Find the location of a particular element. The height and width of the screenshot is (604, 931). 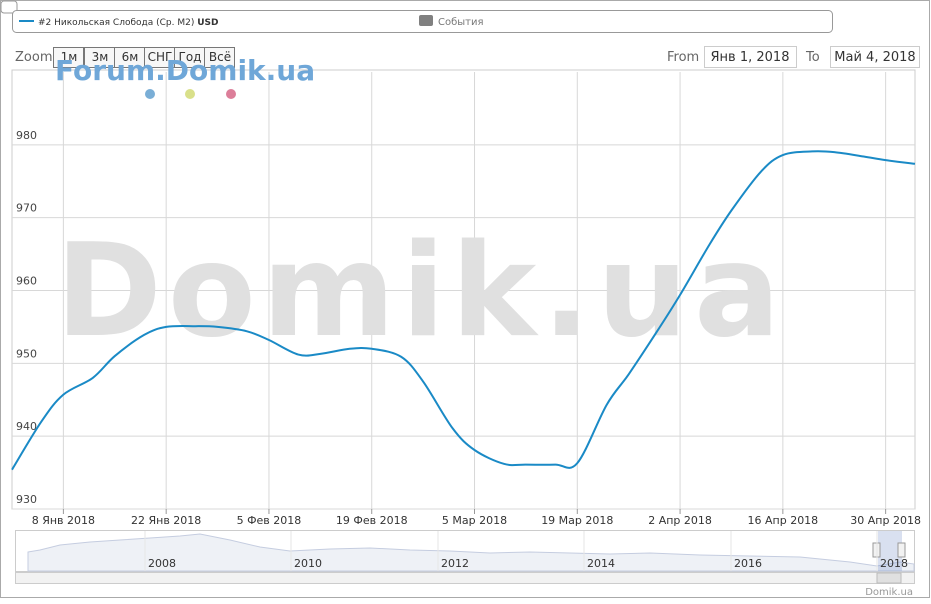

from-input is located at coordinates (750, 57).